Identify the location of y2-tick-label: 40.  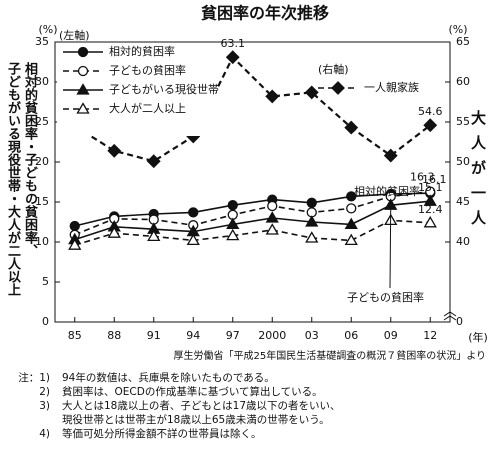
(463, 241).